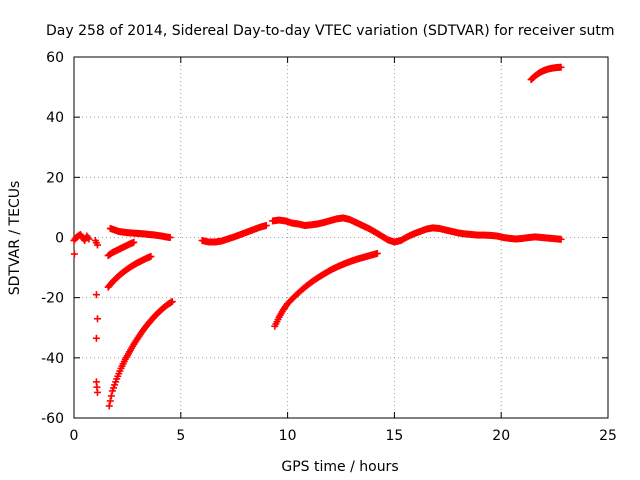 This screenshot has height=480, width=640. I want to click on series-isolated-start, so click(74, 254).